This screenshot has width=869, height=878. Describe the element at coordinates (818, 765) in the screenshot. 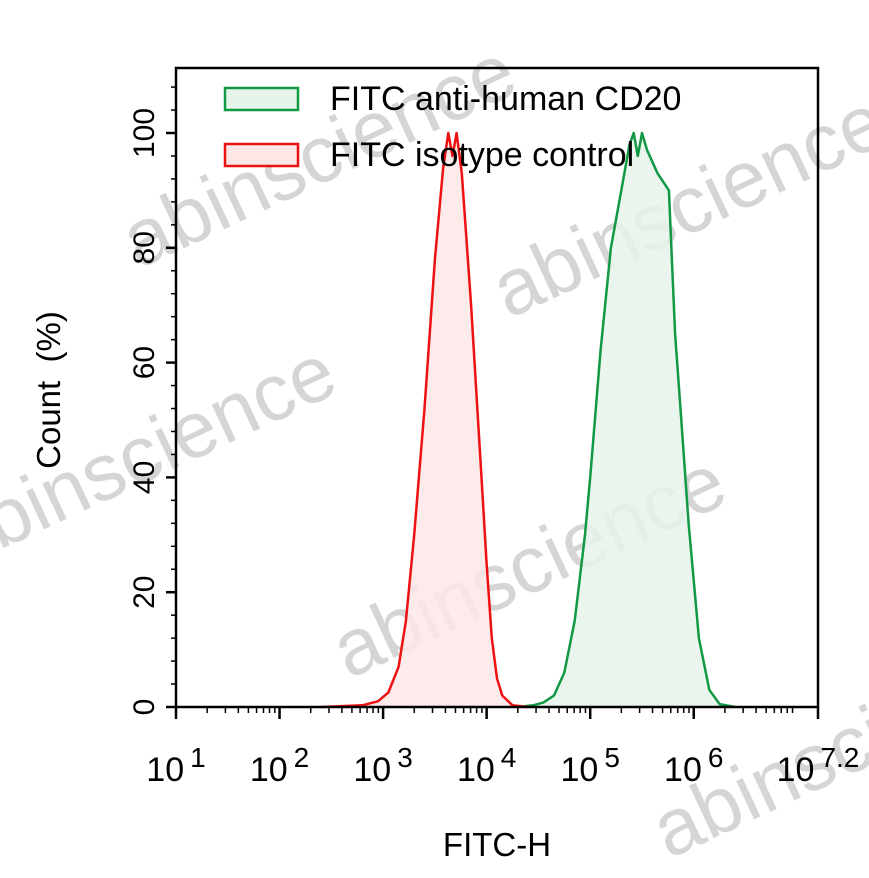

I see `x-tick-label: 10 7.2` at that location.